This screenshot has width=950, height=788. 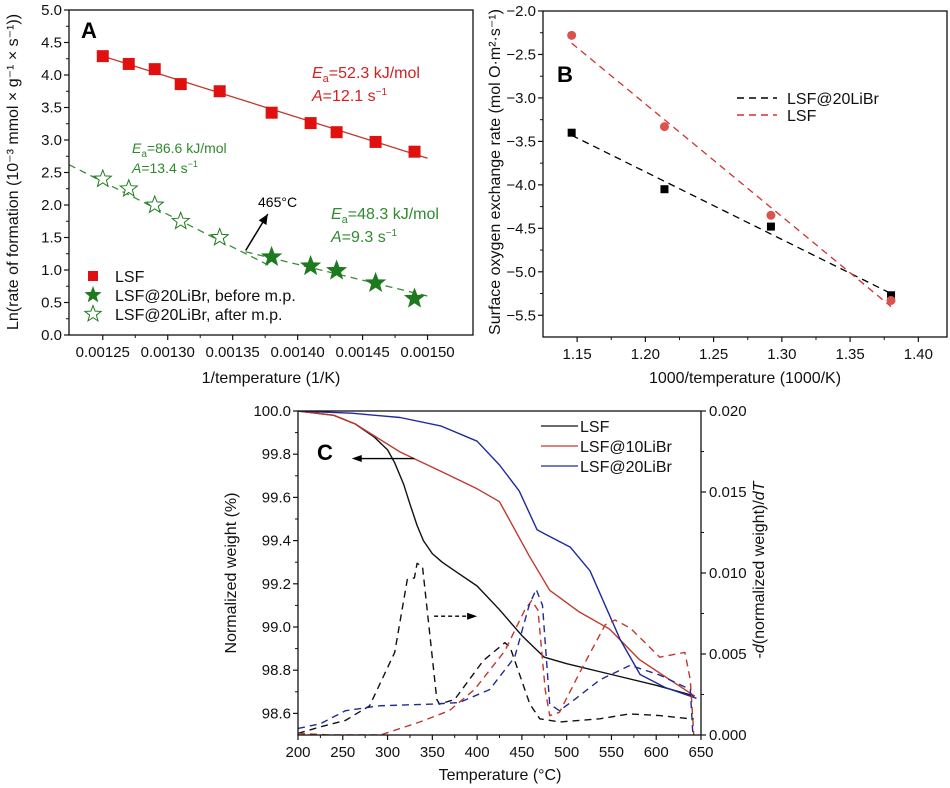 What do you see at coordinates (728, 492) in the screenshot?
I see `y2-tick-label: 0.015` at bounding box center [728, 492].